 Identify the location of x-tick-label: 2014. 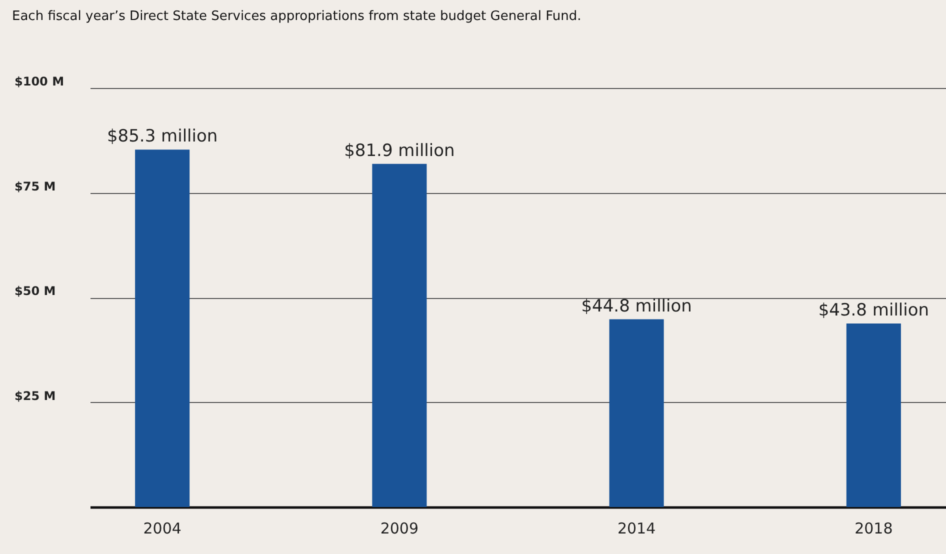
(636, 529).